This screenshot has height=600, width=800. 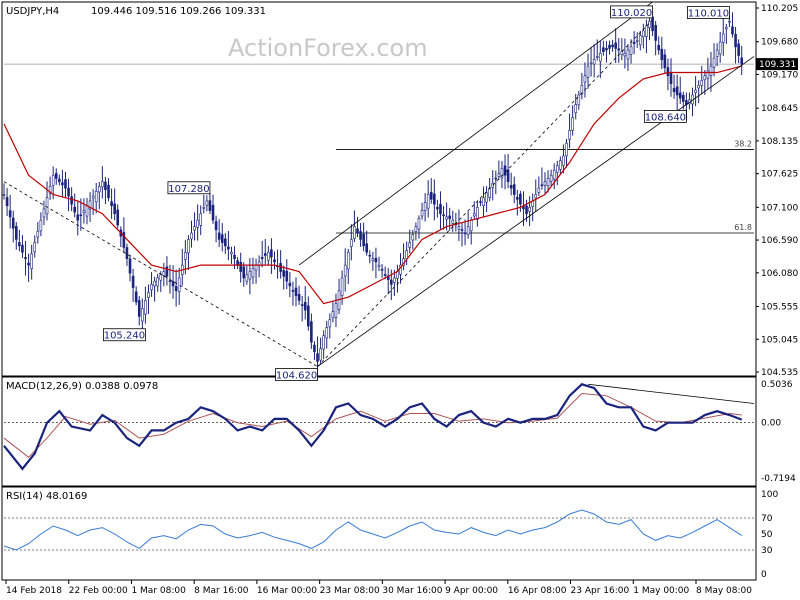 What do you see at coordinates (771, 424) in the screenshot?
I see `macd-axis-label: 0.00` at bounding box center [771, 424].